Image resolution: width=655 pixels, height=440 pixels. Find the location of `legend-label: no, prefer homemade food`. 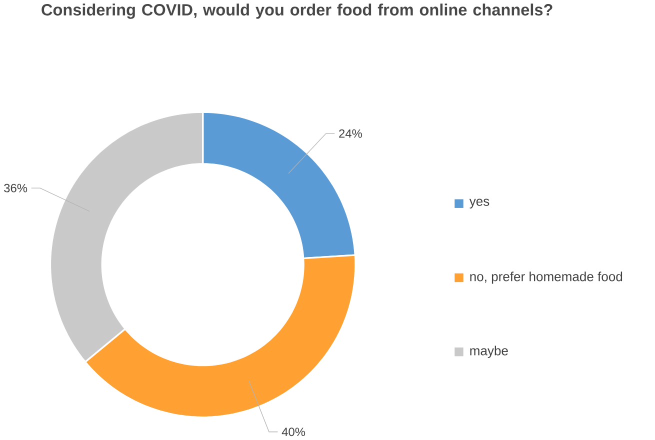

legend-label: no, prefer homemade food is located at coordinates (546, 278).